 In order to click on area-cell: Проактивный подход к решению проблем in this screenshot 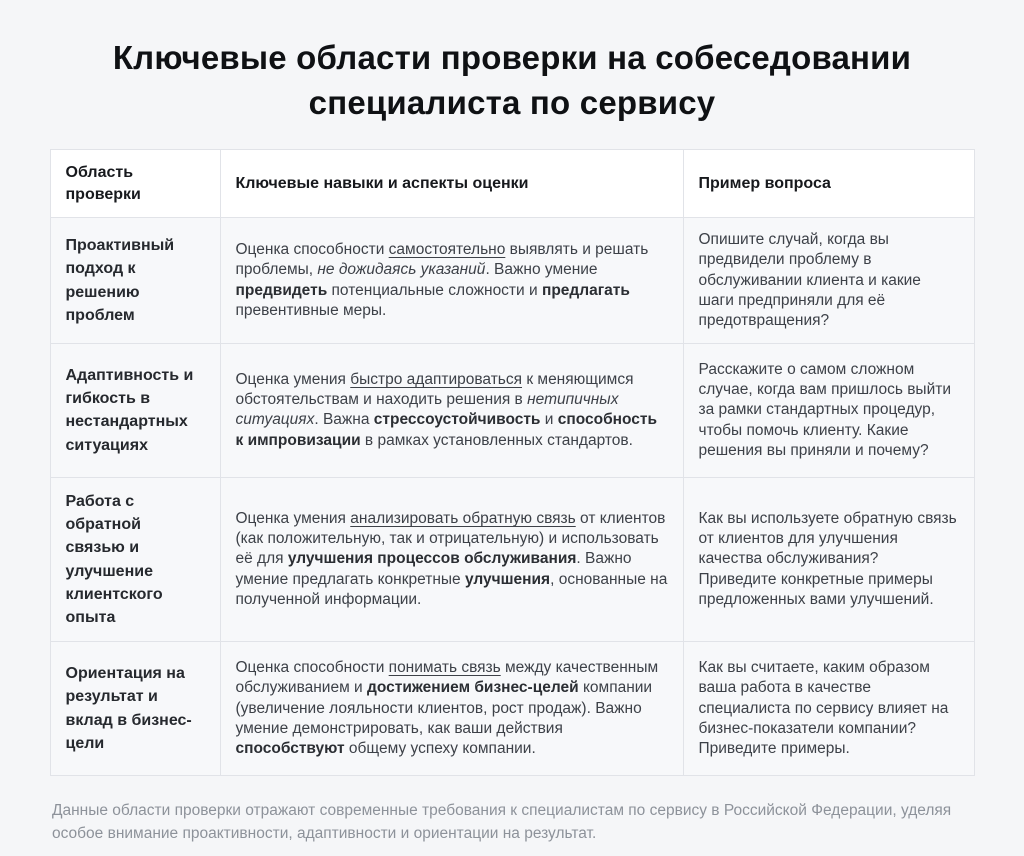, I will do `click(135, 280)`.